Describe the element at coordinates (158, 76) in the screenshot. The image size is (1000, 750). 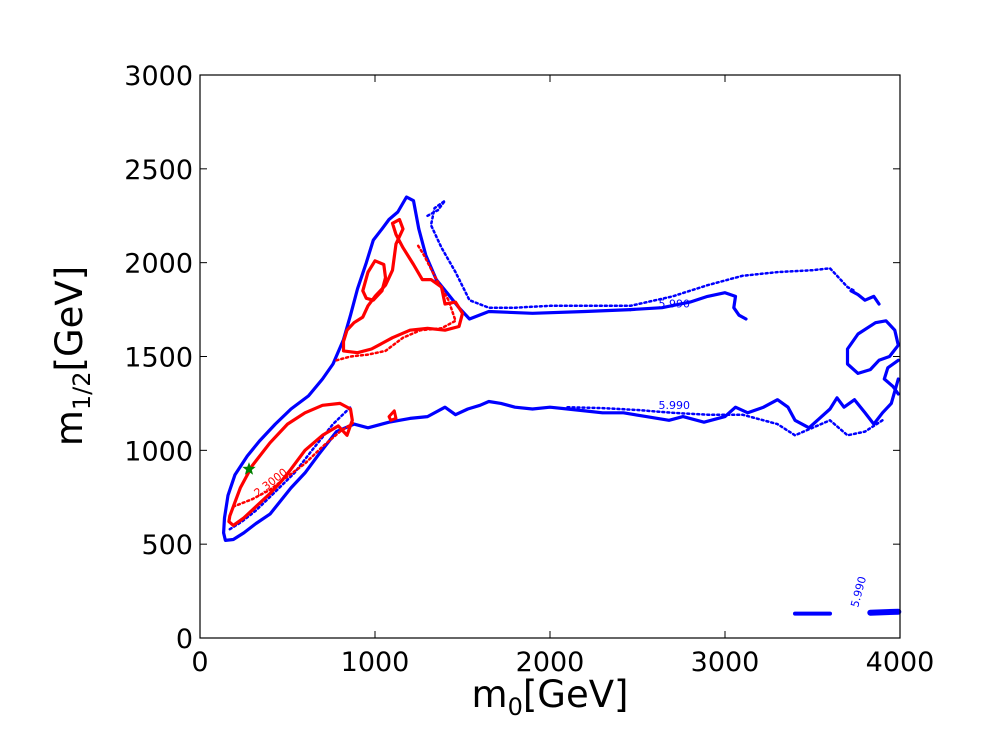
I see `y-tick-label: 3000` at that location.